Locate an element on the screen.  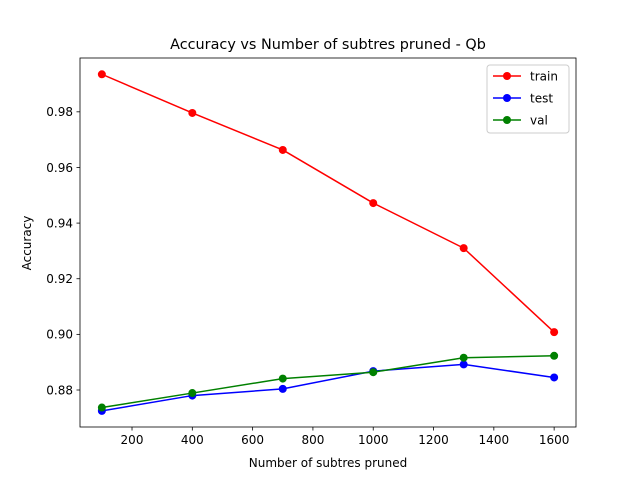
legend-marker-train is located at coordinates (507, 76).